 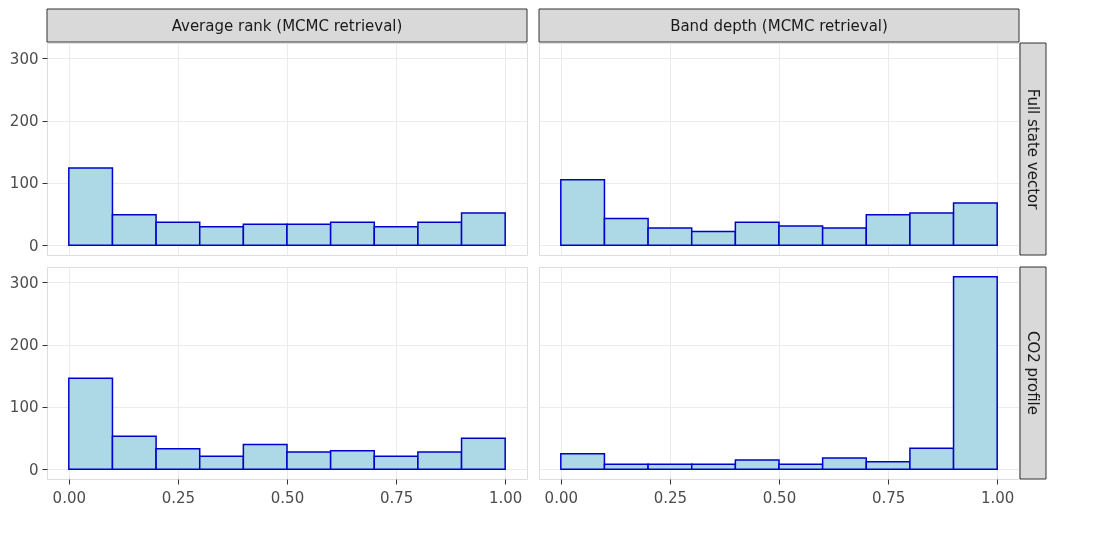 What do you see at coordinates (1033, 373) in the screenshot?
I see `text: CO2 profile` at bounding box center [1033, 373].